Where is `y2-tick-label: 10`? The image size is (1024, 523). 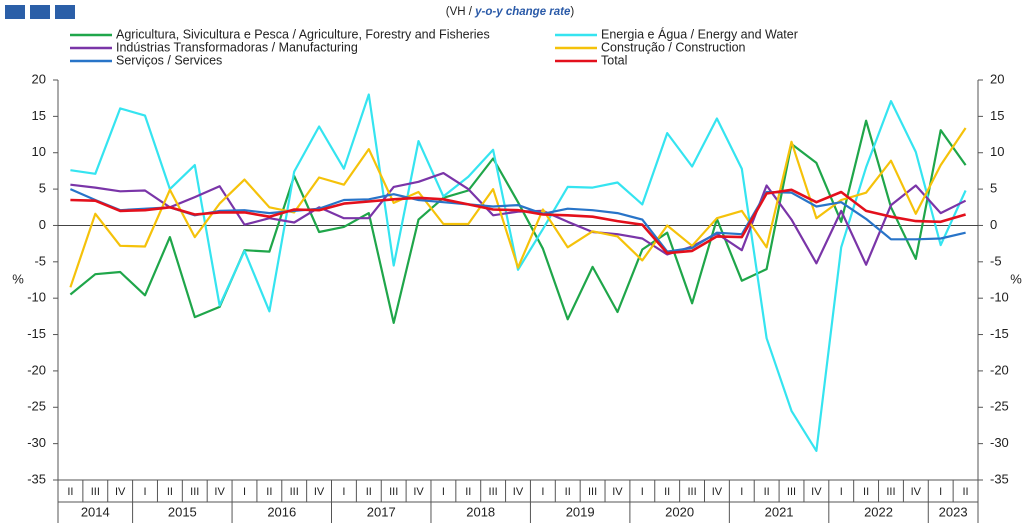 y2-tick-label: 10 is located at coordinates (997, 151).